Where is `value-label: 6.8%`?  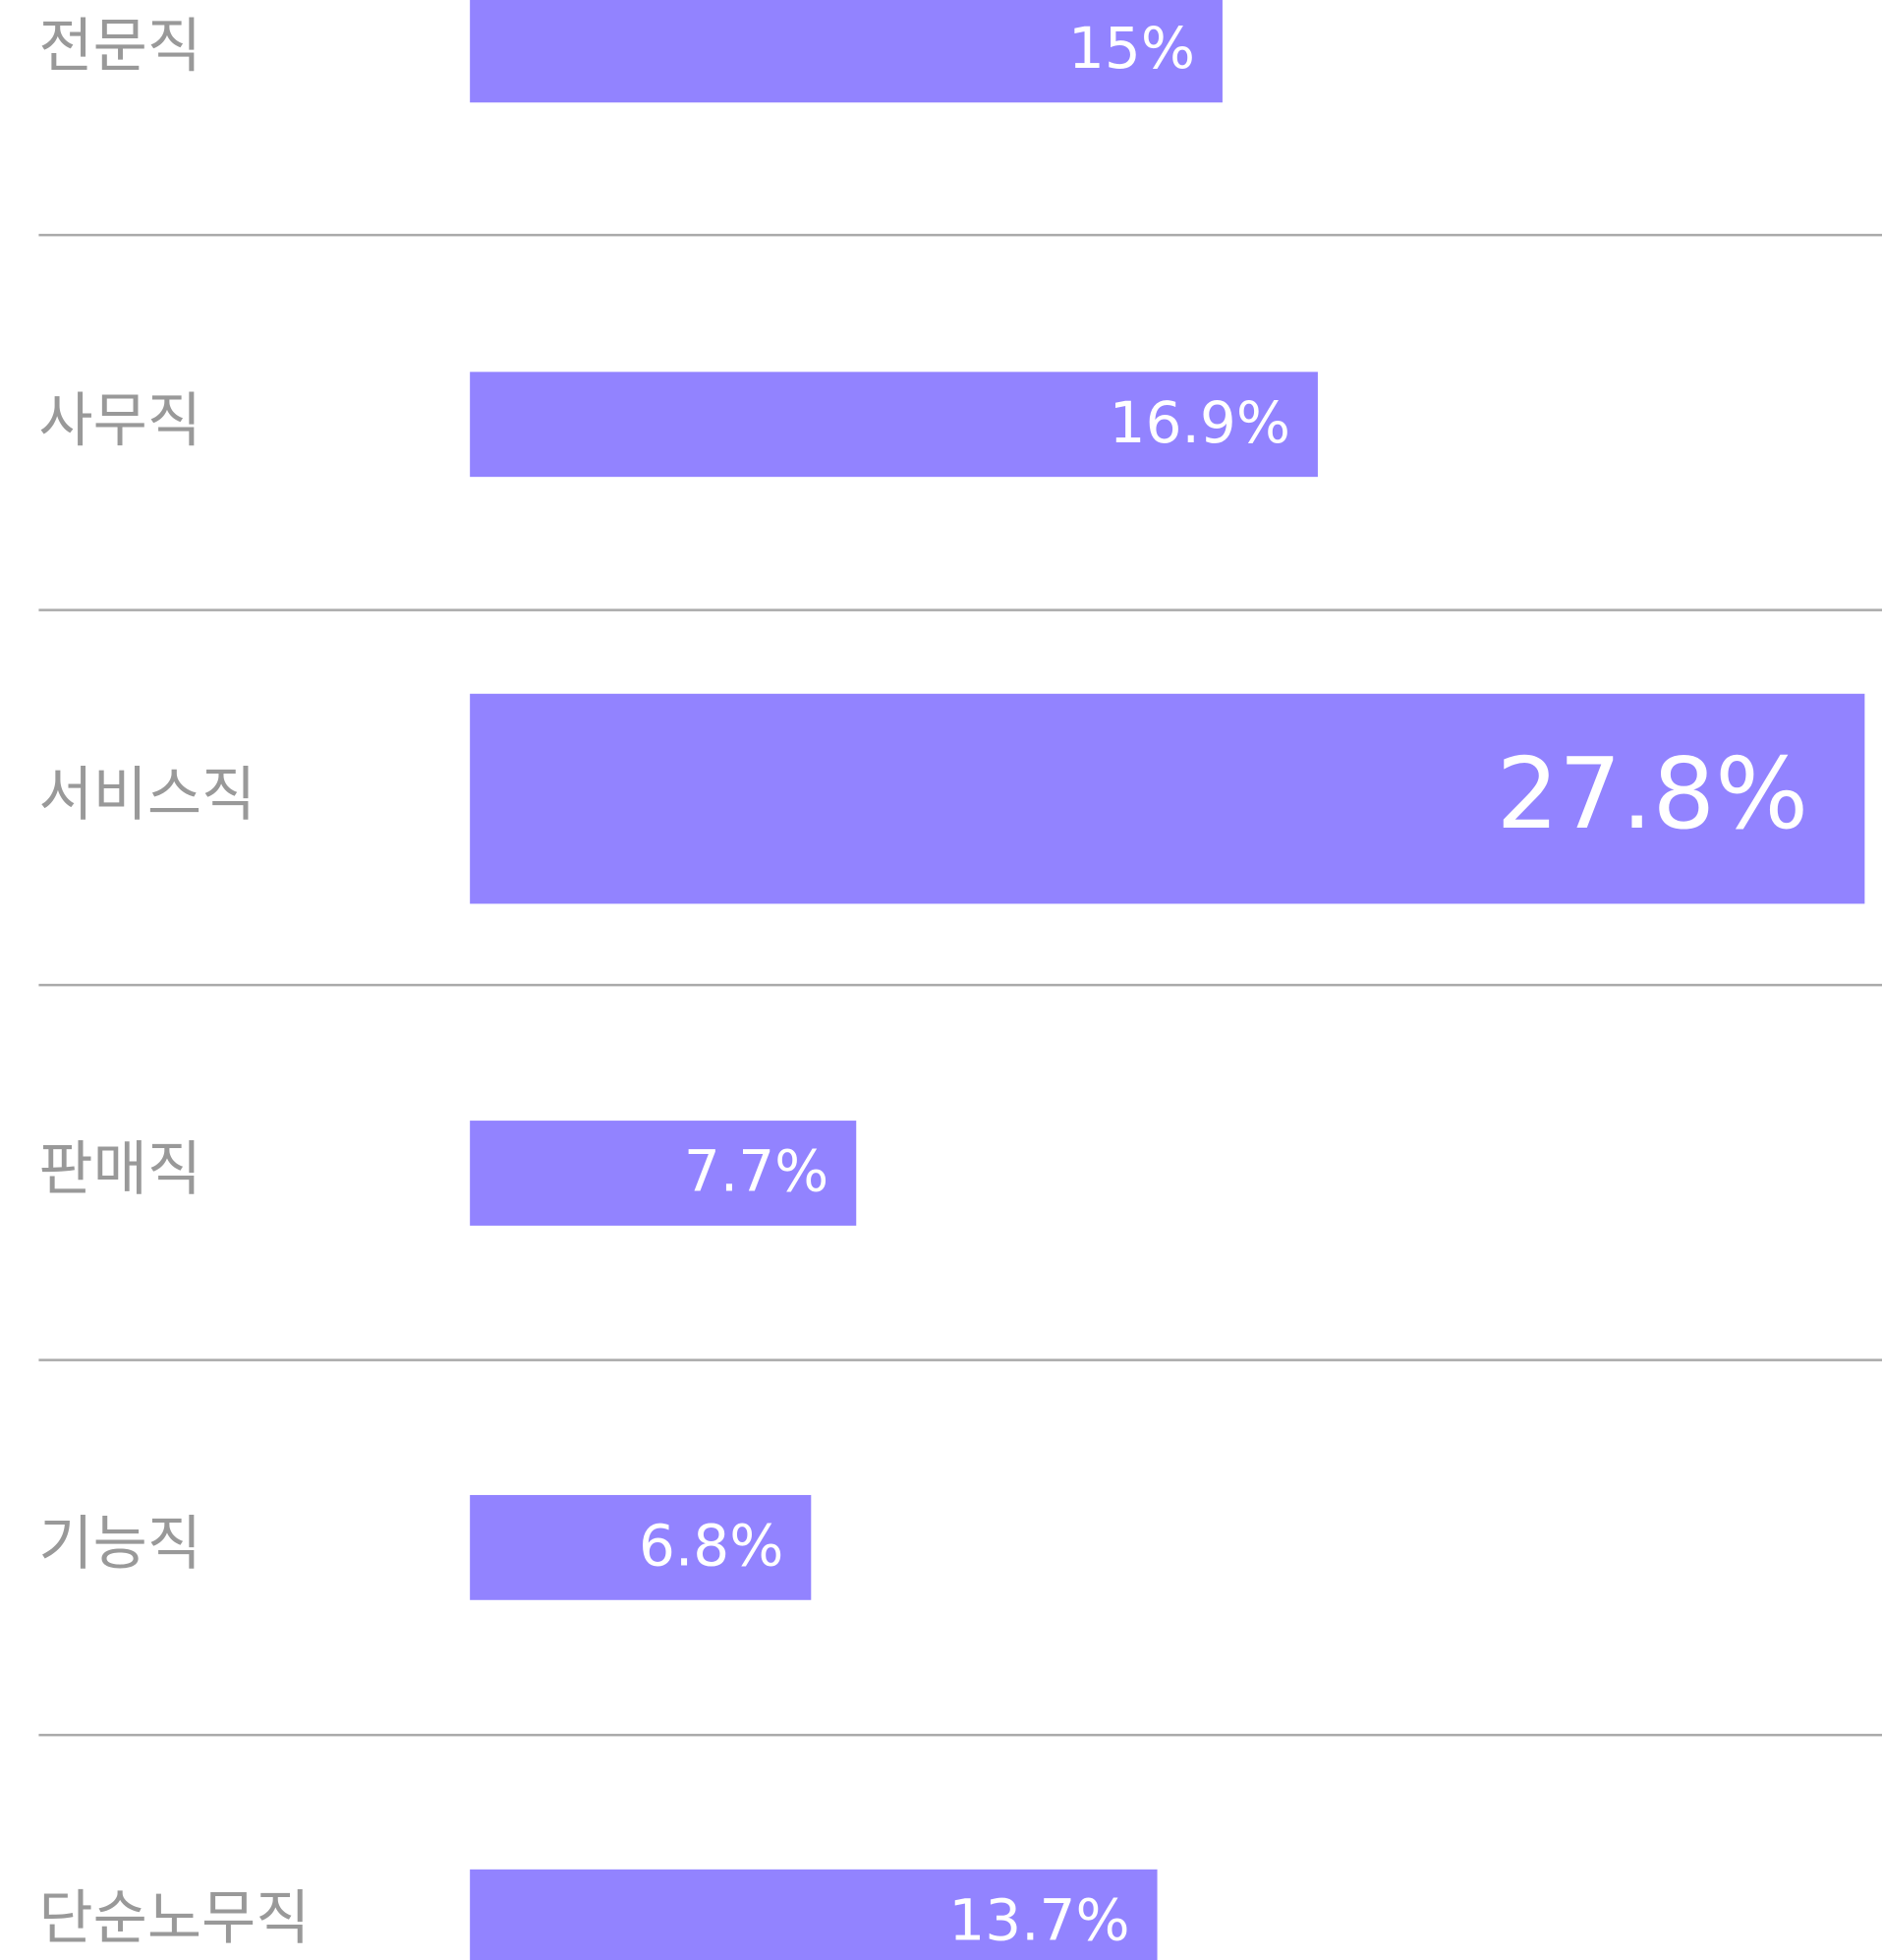 value-label: 6.8% is located at coordinates (711, 1546).